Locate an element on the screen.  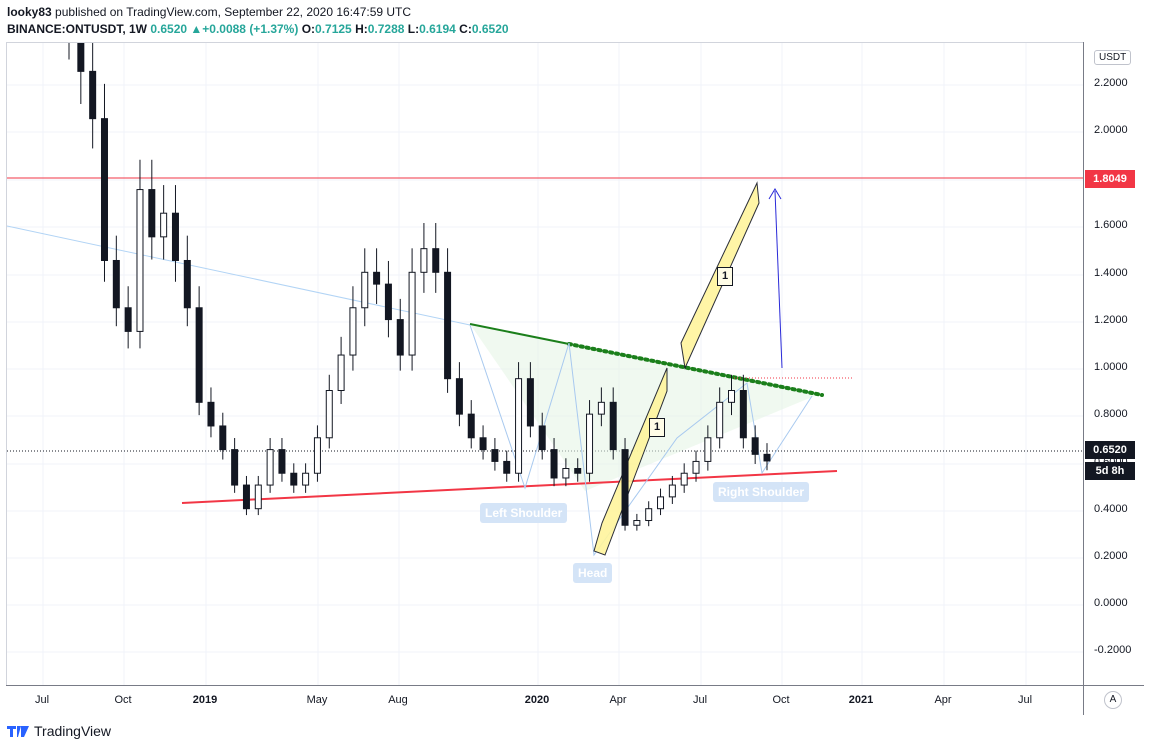
open-value: 0.7125 is located at coordinates (333, 29).